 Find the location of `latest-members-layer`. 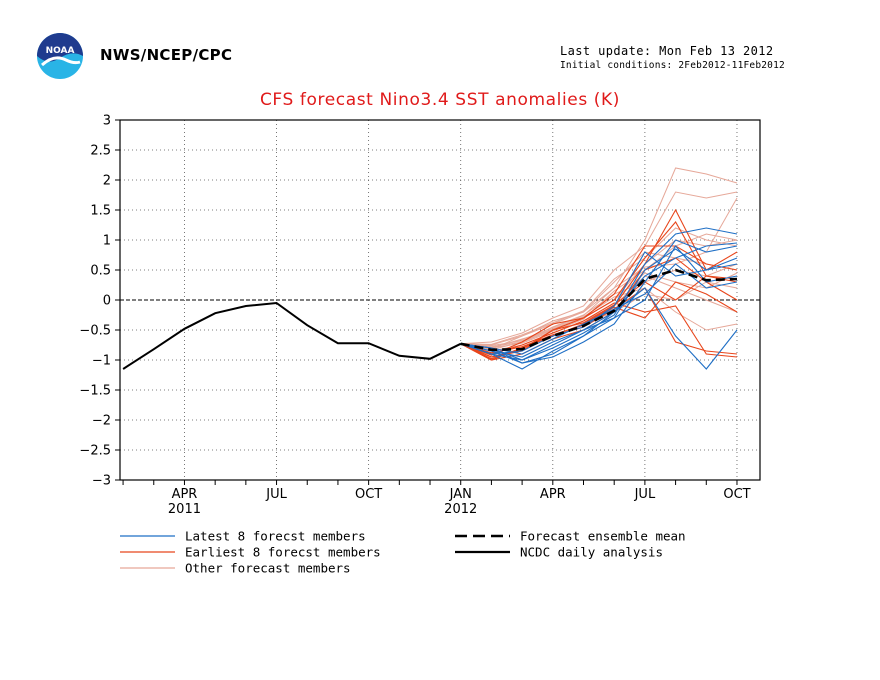

latest-members-layer is located at coordinates (599, 298).